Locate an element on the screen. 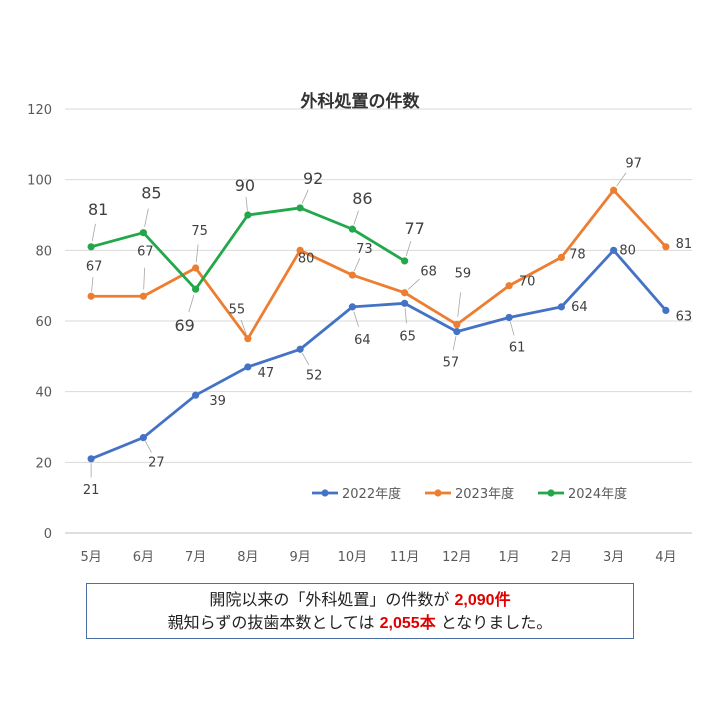  y-axis: 0 20 40 60 80 100 120 is located at coordinates (39, 322).